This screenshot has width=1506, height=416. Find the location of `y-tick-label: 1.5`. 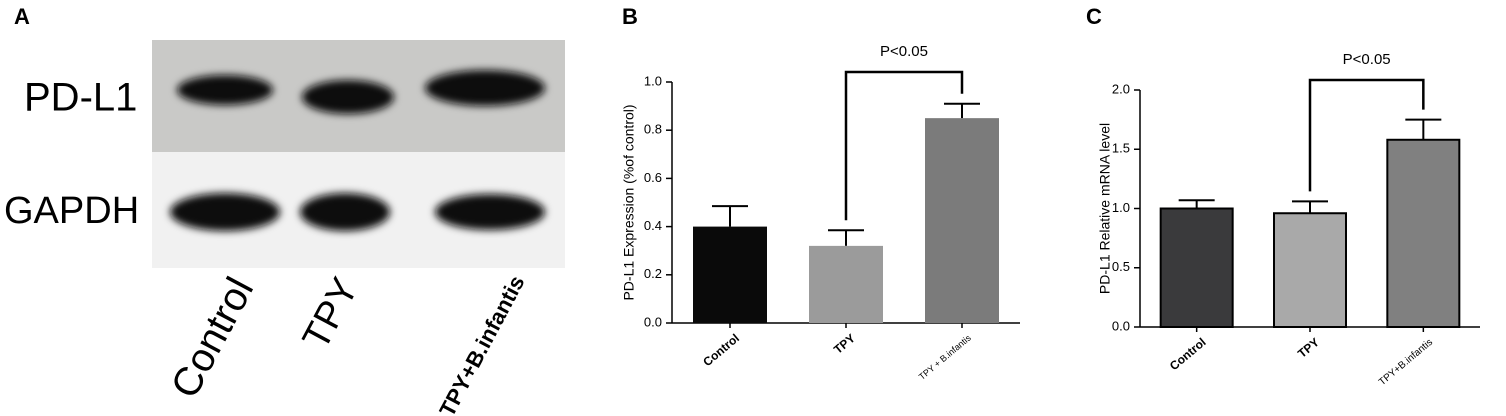

y-tick-label: 1.5 is located at coordinates (1121, 148).